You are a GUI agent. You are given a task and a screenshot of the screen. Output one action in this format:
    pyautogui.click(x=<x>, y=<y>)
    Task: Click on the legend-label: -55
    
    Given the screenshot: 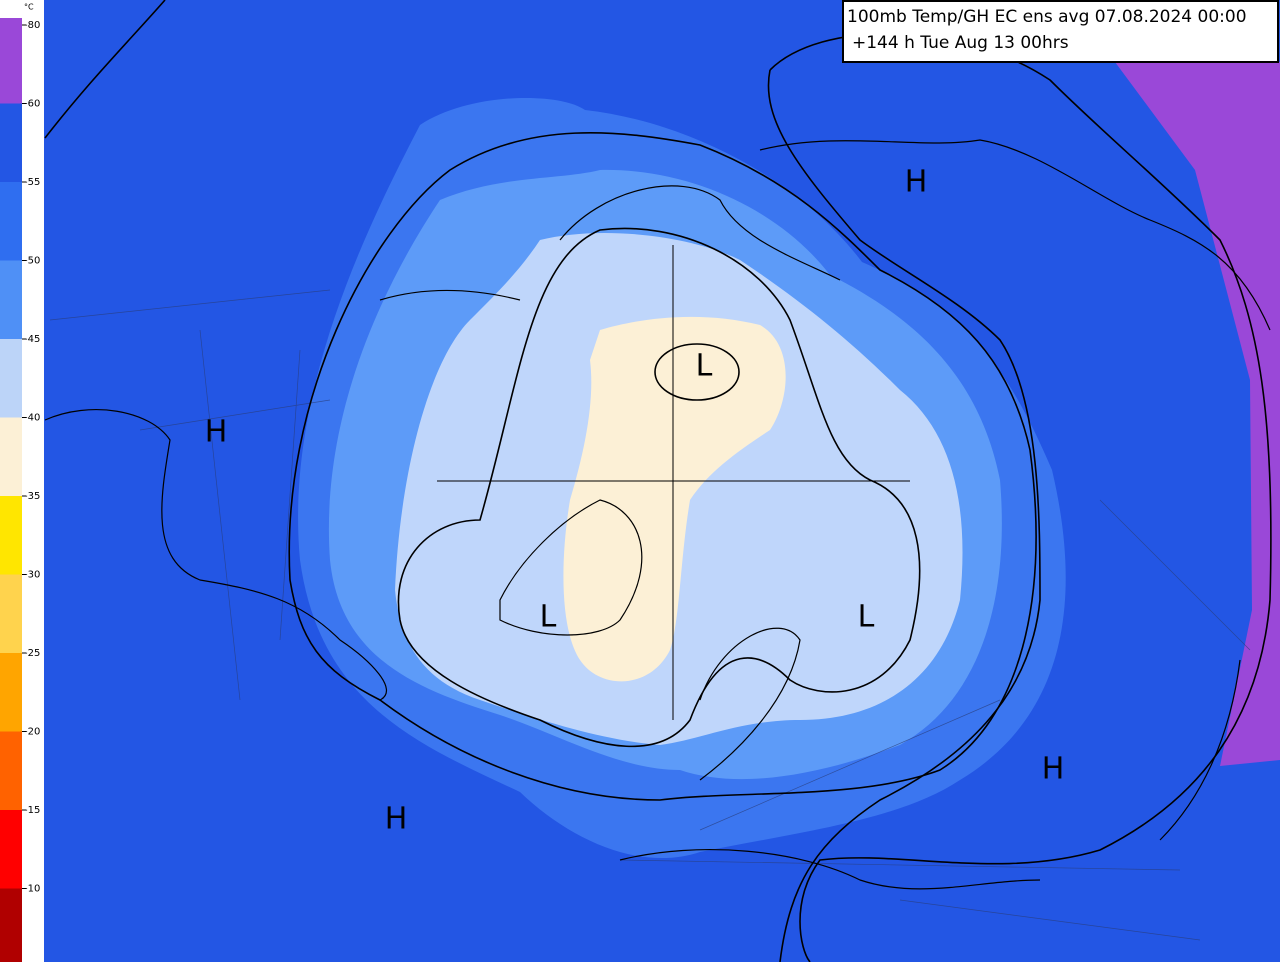 What is the action you would take?
    pyautogui.click(x=32, y=182)
    